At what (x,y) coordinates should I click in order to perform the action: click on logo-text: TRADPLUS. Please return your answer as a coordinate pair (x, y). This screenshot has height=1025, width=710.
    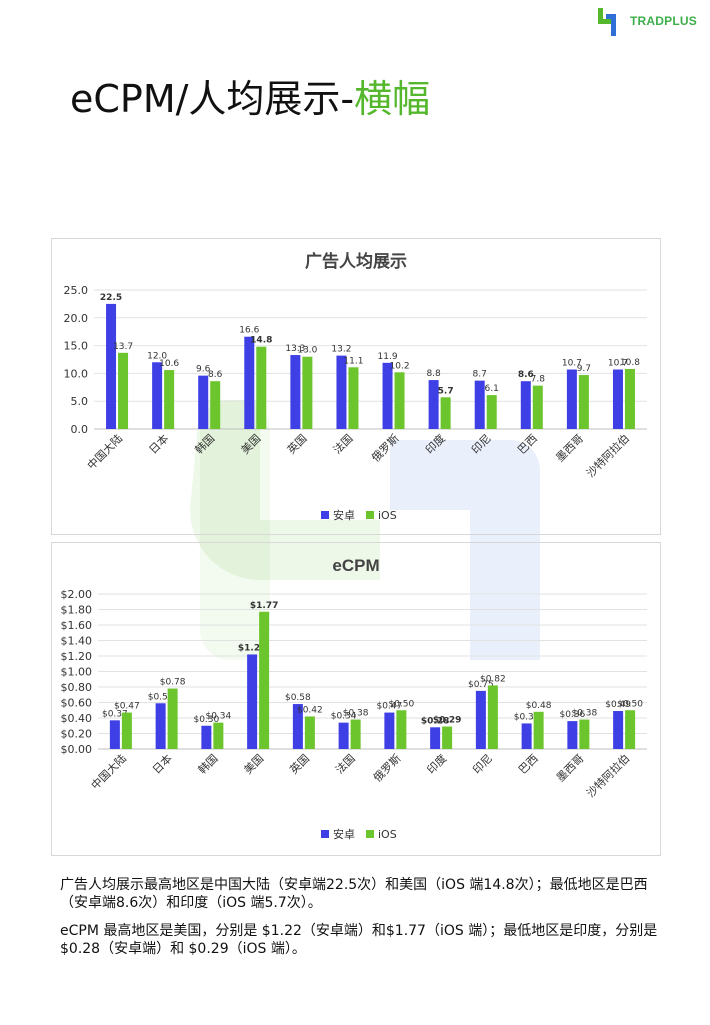
    Looking at the image, I should click on (663, 21).